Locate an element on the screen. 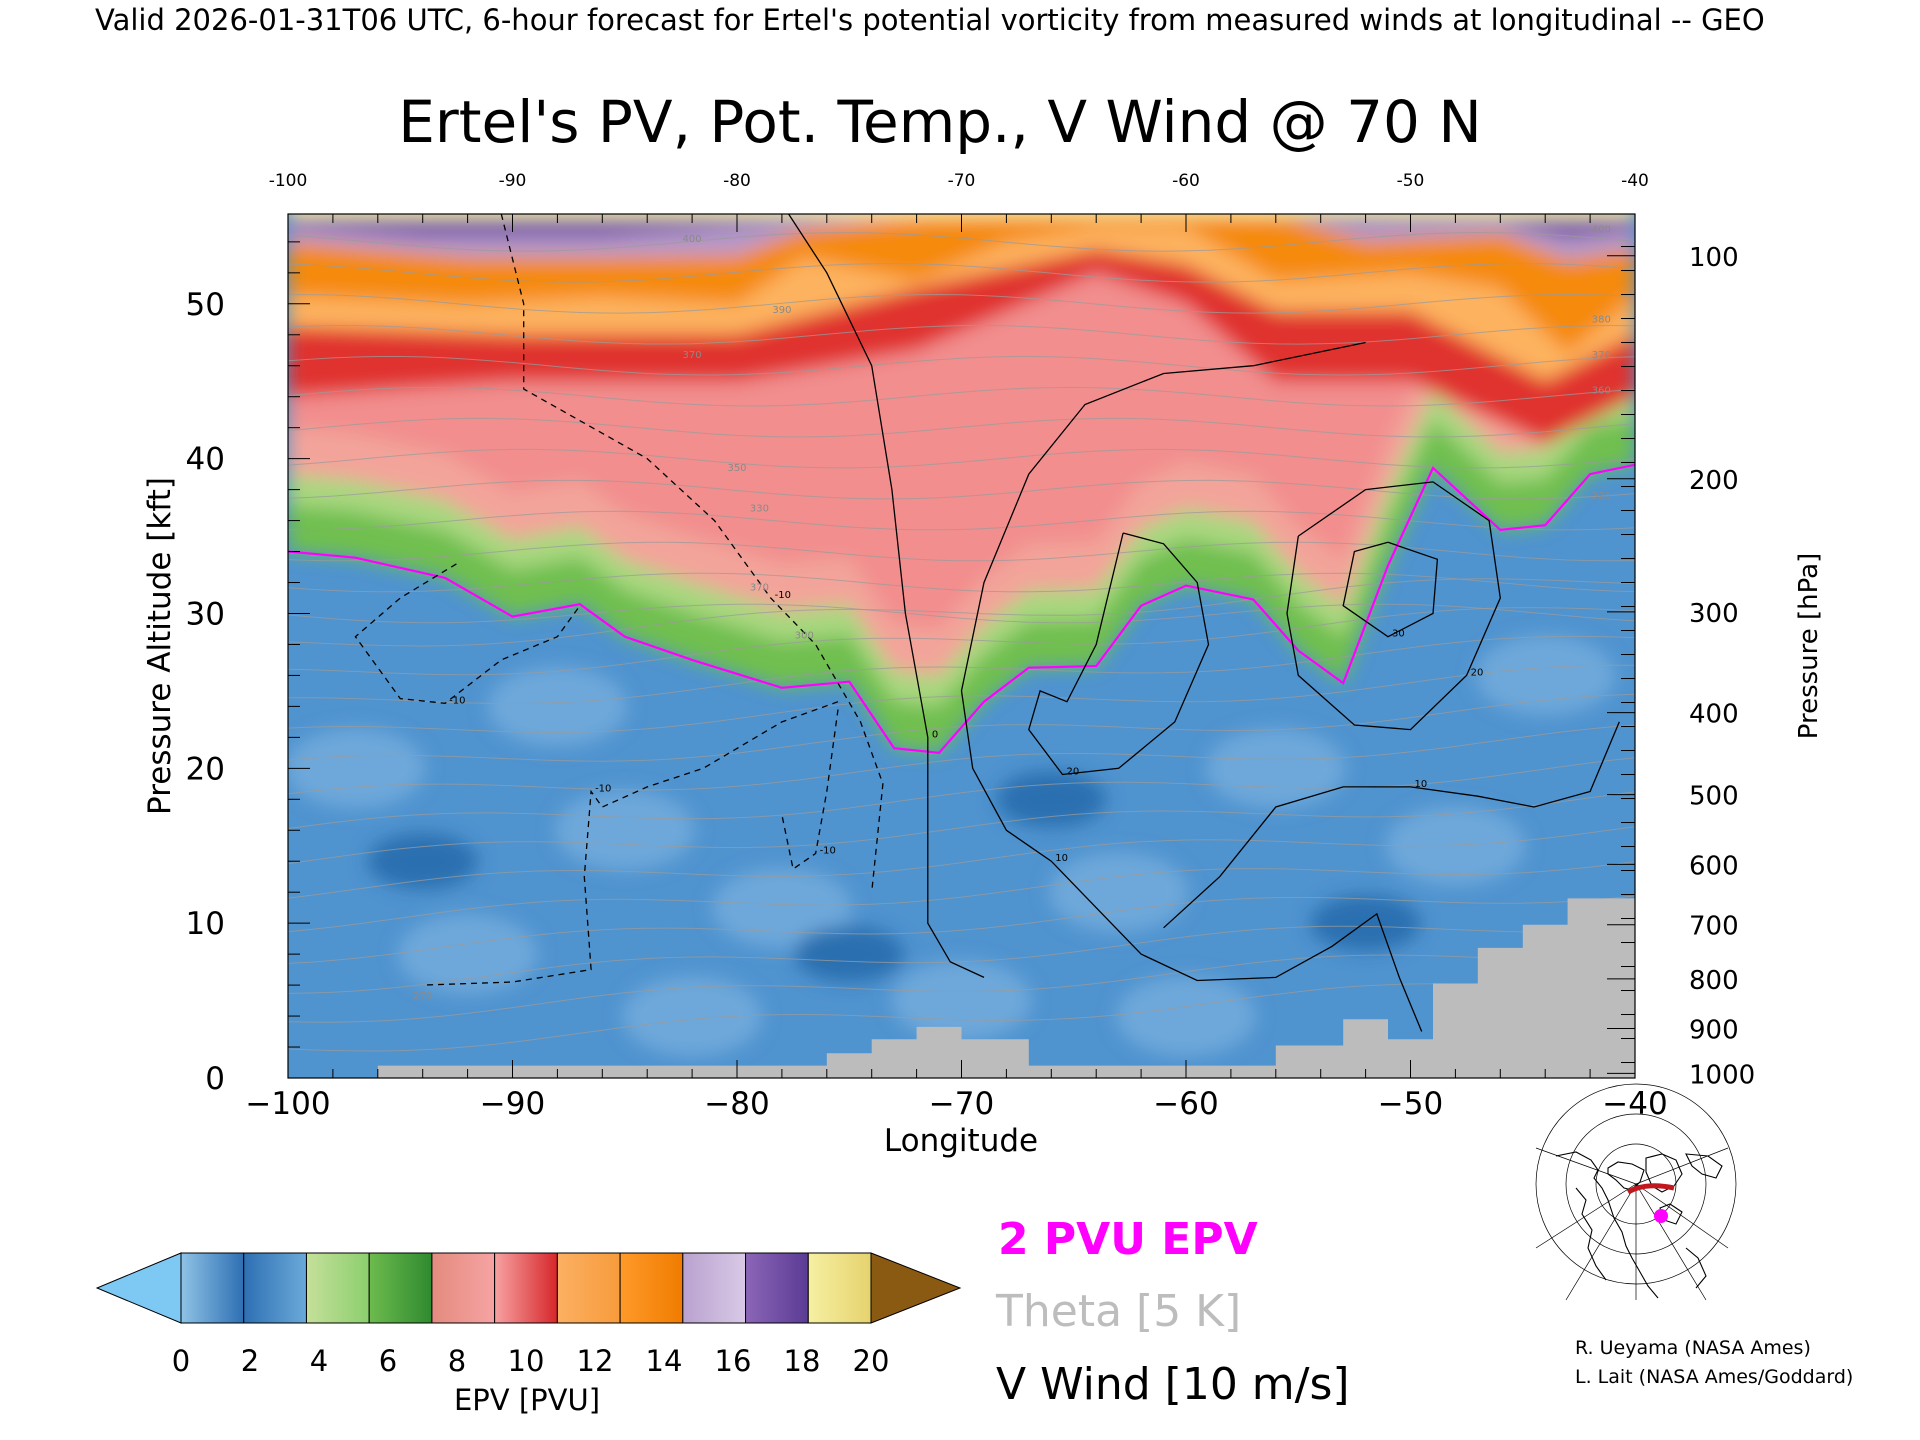  terrain-mask is located at coordinates (961, 988).